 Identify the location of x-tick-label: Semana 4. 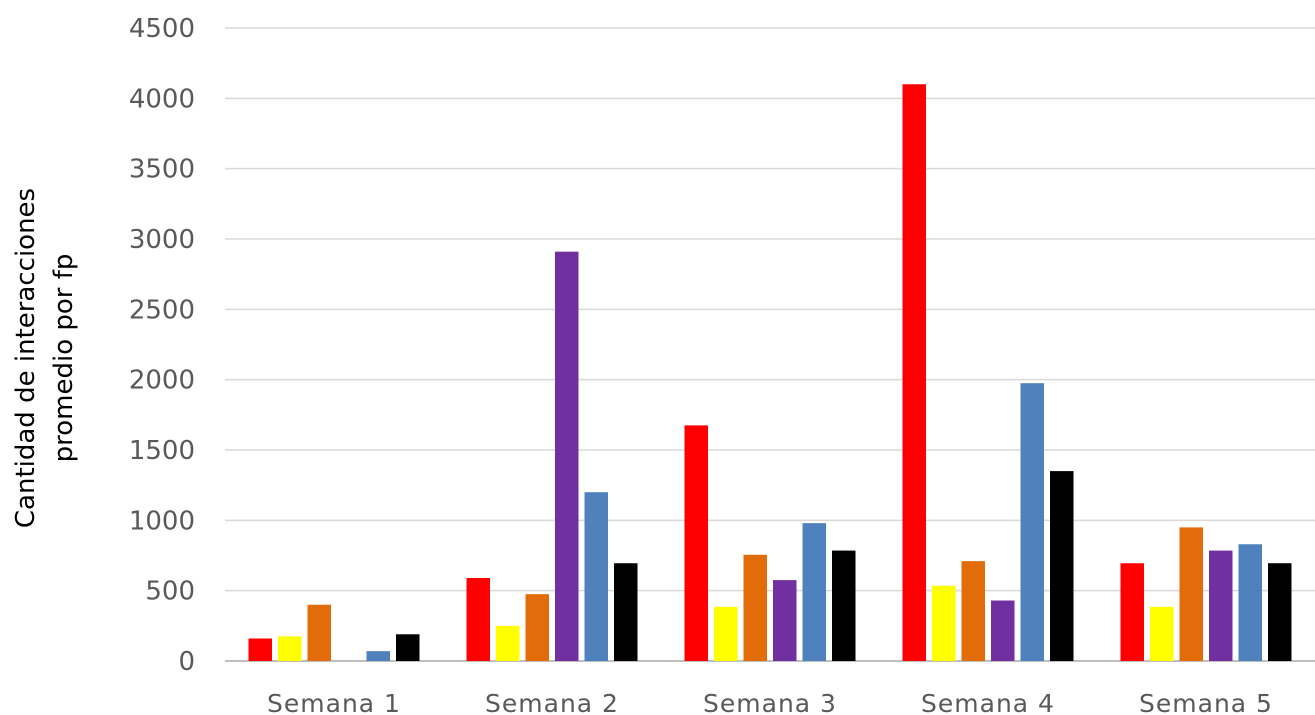
(988, 702).